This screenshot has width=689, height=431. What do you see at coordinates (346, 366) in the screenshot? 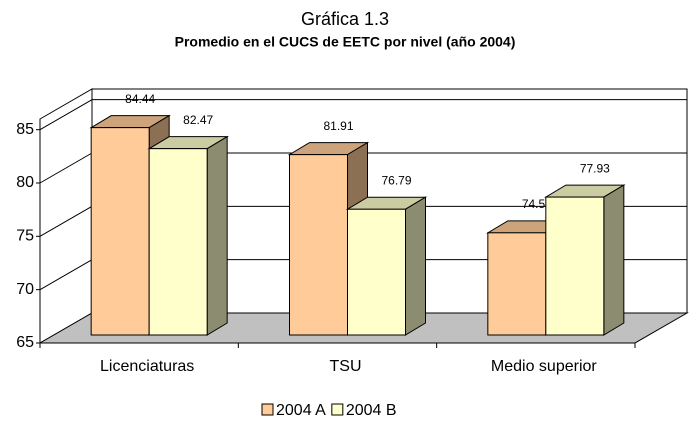
I see `x-tick-label: TSU` at bounding box center [346, 366].